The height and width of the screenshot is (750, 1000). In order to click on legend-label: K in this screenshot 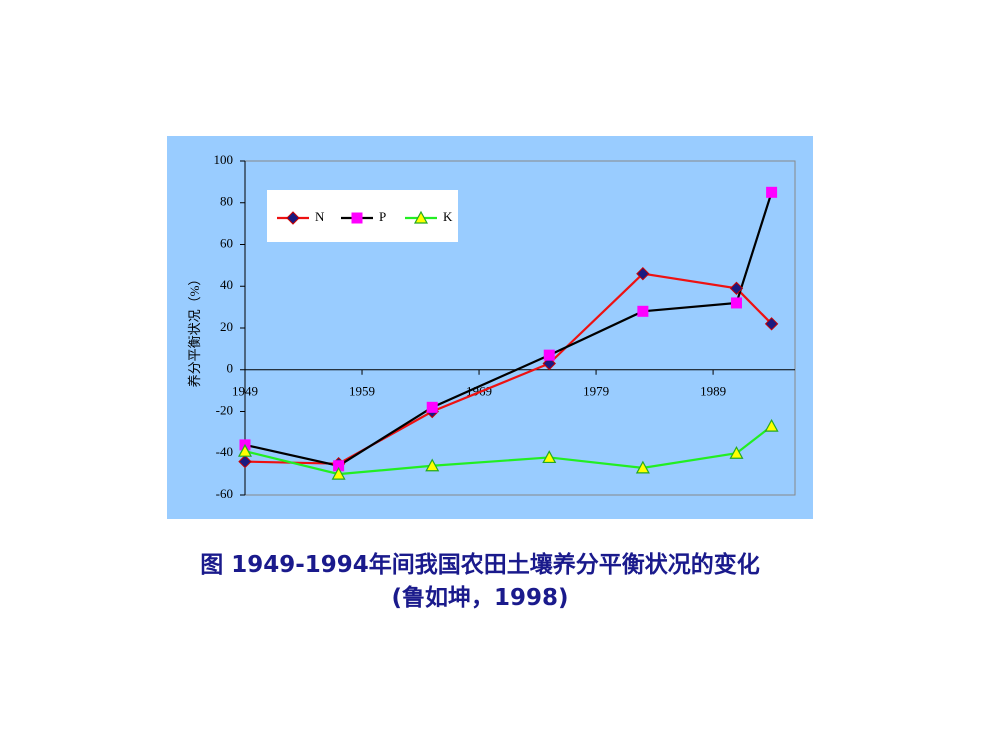, I will do `click(448, 216)`.